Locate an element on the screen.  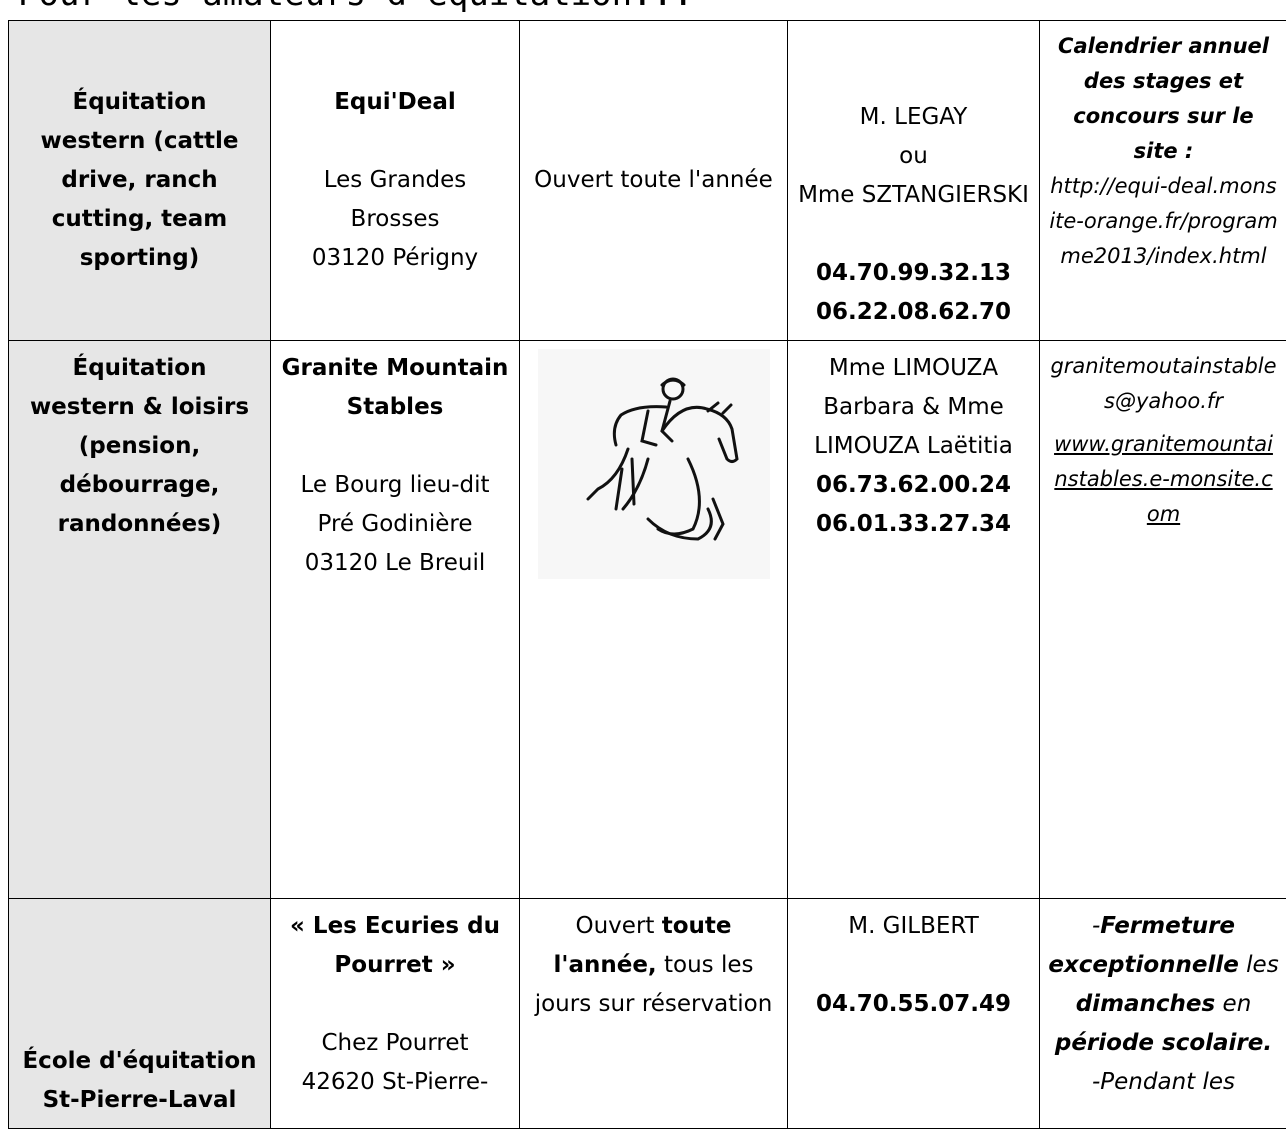
opening: Ouvert toute l'année is located at coordinates (653, 180).